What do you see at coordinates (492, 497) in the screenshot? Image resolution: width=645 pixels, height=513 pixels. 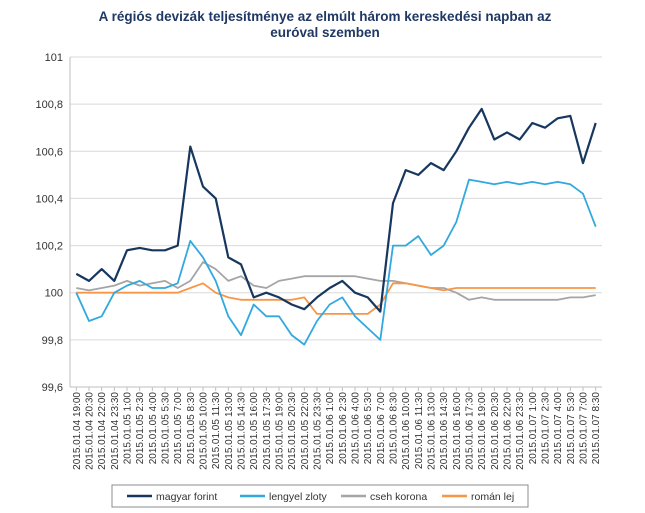 I see `legend-label: román lej` at bounding box center [492, 497].